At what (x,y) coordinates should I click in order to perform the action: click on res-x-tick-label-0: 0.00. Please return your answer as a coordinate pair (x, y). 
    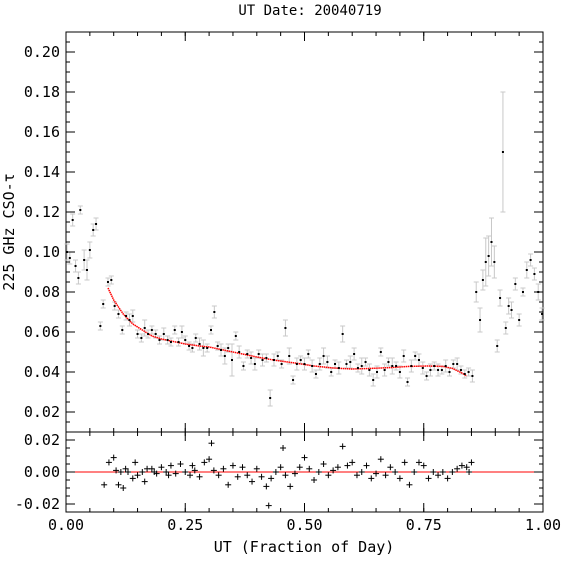
    Looking at the image, I should click on (66, 525).